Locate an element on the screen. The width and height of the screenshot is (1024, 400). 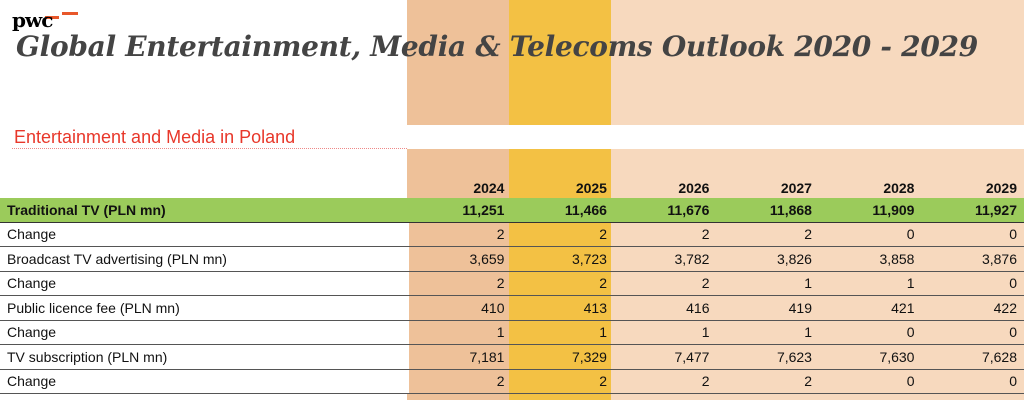
cell-value: 3,826 is located at coordinates (767, 259).